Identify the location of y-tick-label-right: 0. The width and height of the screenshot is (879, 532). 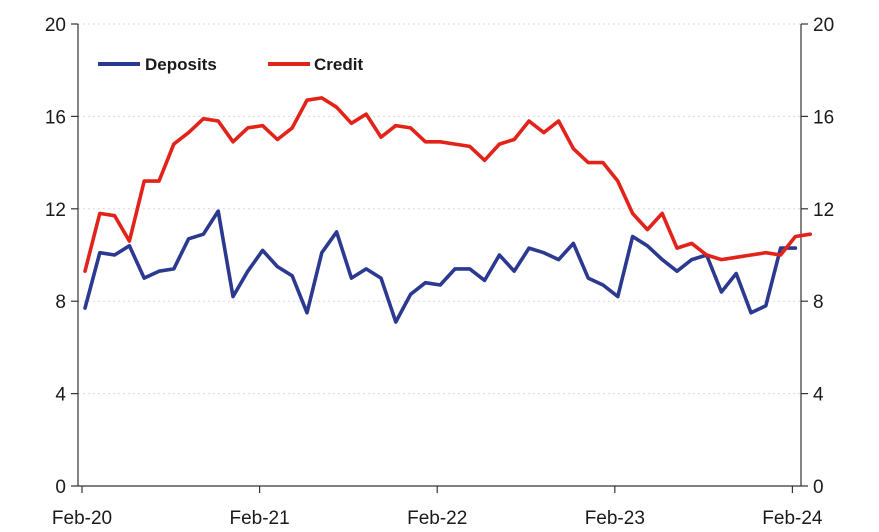
(818, 487).